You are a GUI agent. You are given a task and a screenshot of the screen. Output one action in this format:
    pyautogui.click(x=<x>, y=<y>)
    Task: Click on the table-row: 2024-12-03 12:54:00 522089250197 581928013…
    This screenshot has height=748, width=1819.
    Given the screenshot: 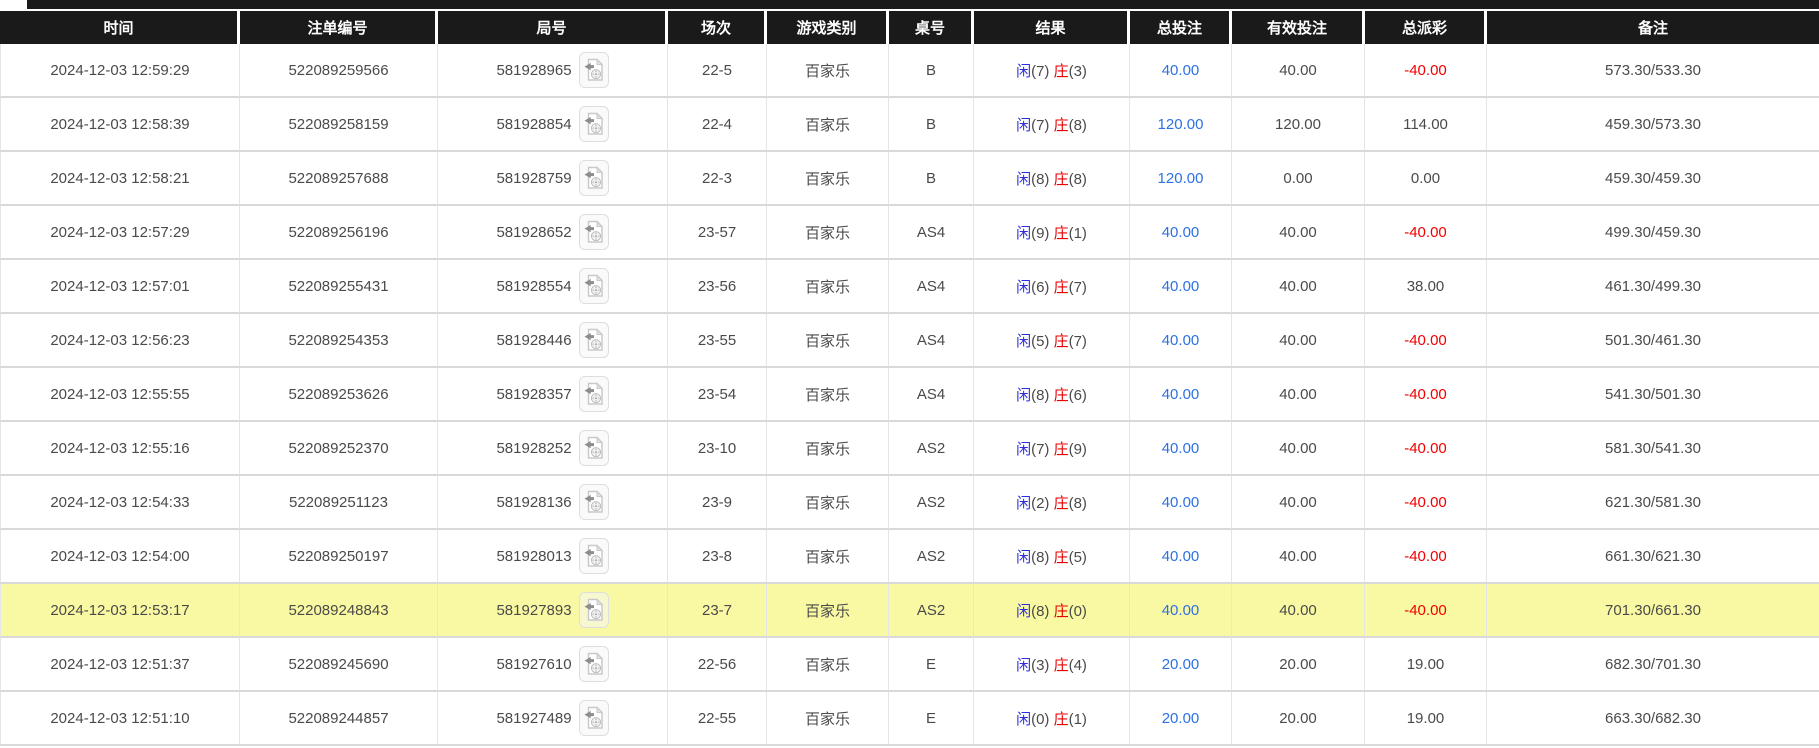 What is the action you would take?
    pyautogui.click(x=909, y=557)
    